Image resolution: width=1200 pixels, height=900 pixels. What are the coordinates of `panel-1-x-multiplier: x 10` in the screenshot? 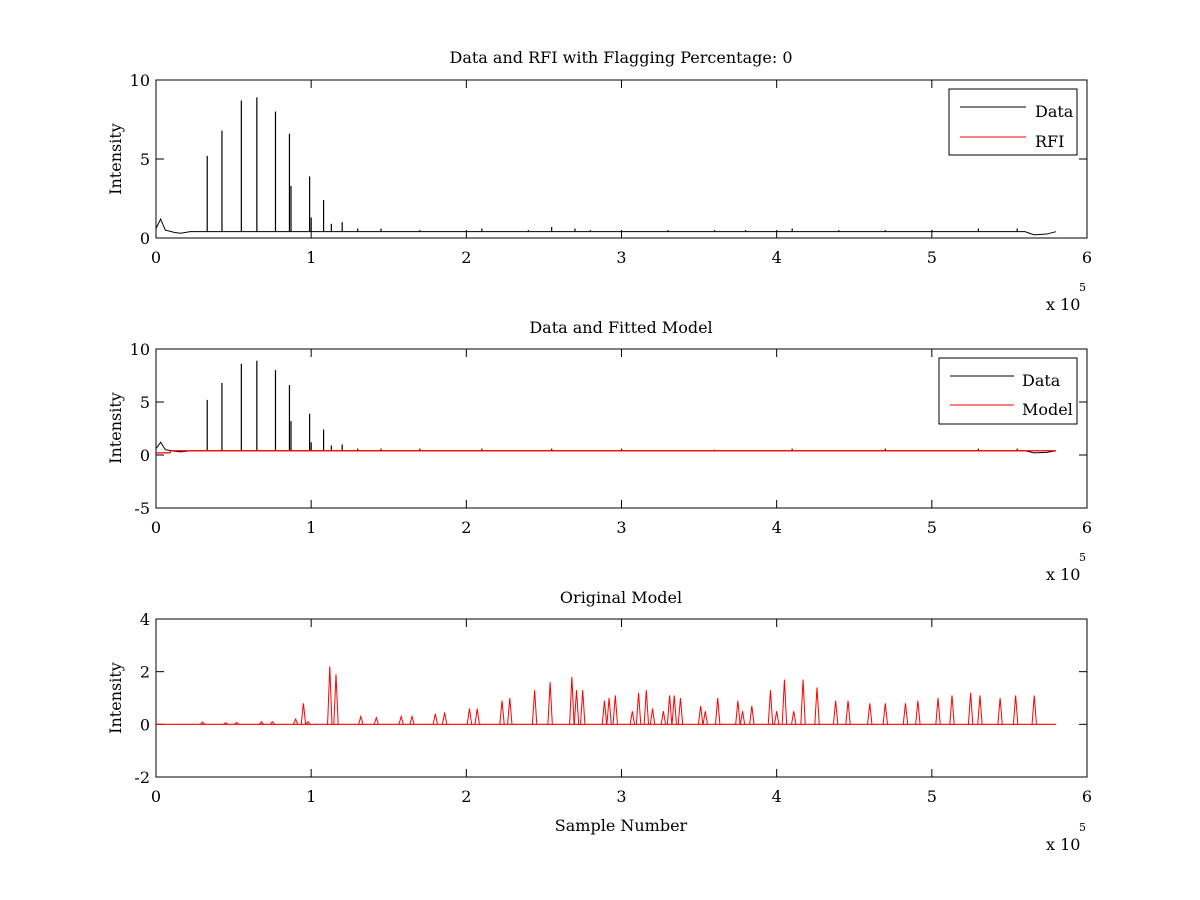 It's located at (1063, 304).